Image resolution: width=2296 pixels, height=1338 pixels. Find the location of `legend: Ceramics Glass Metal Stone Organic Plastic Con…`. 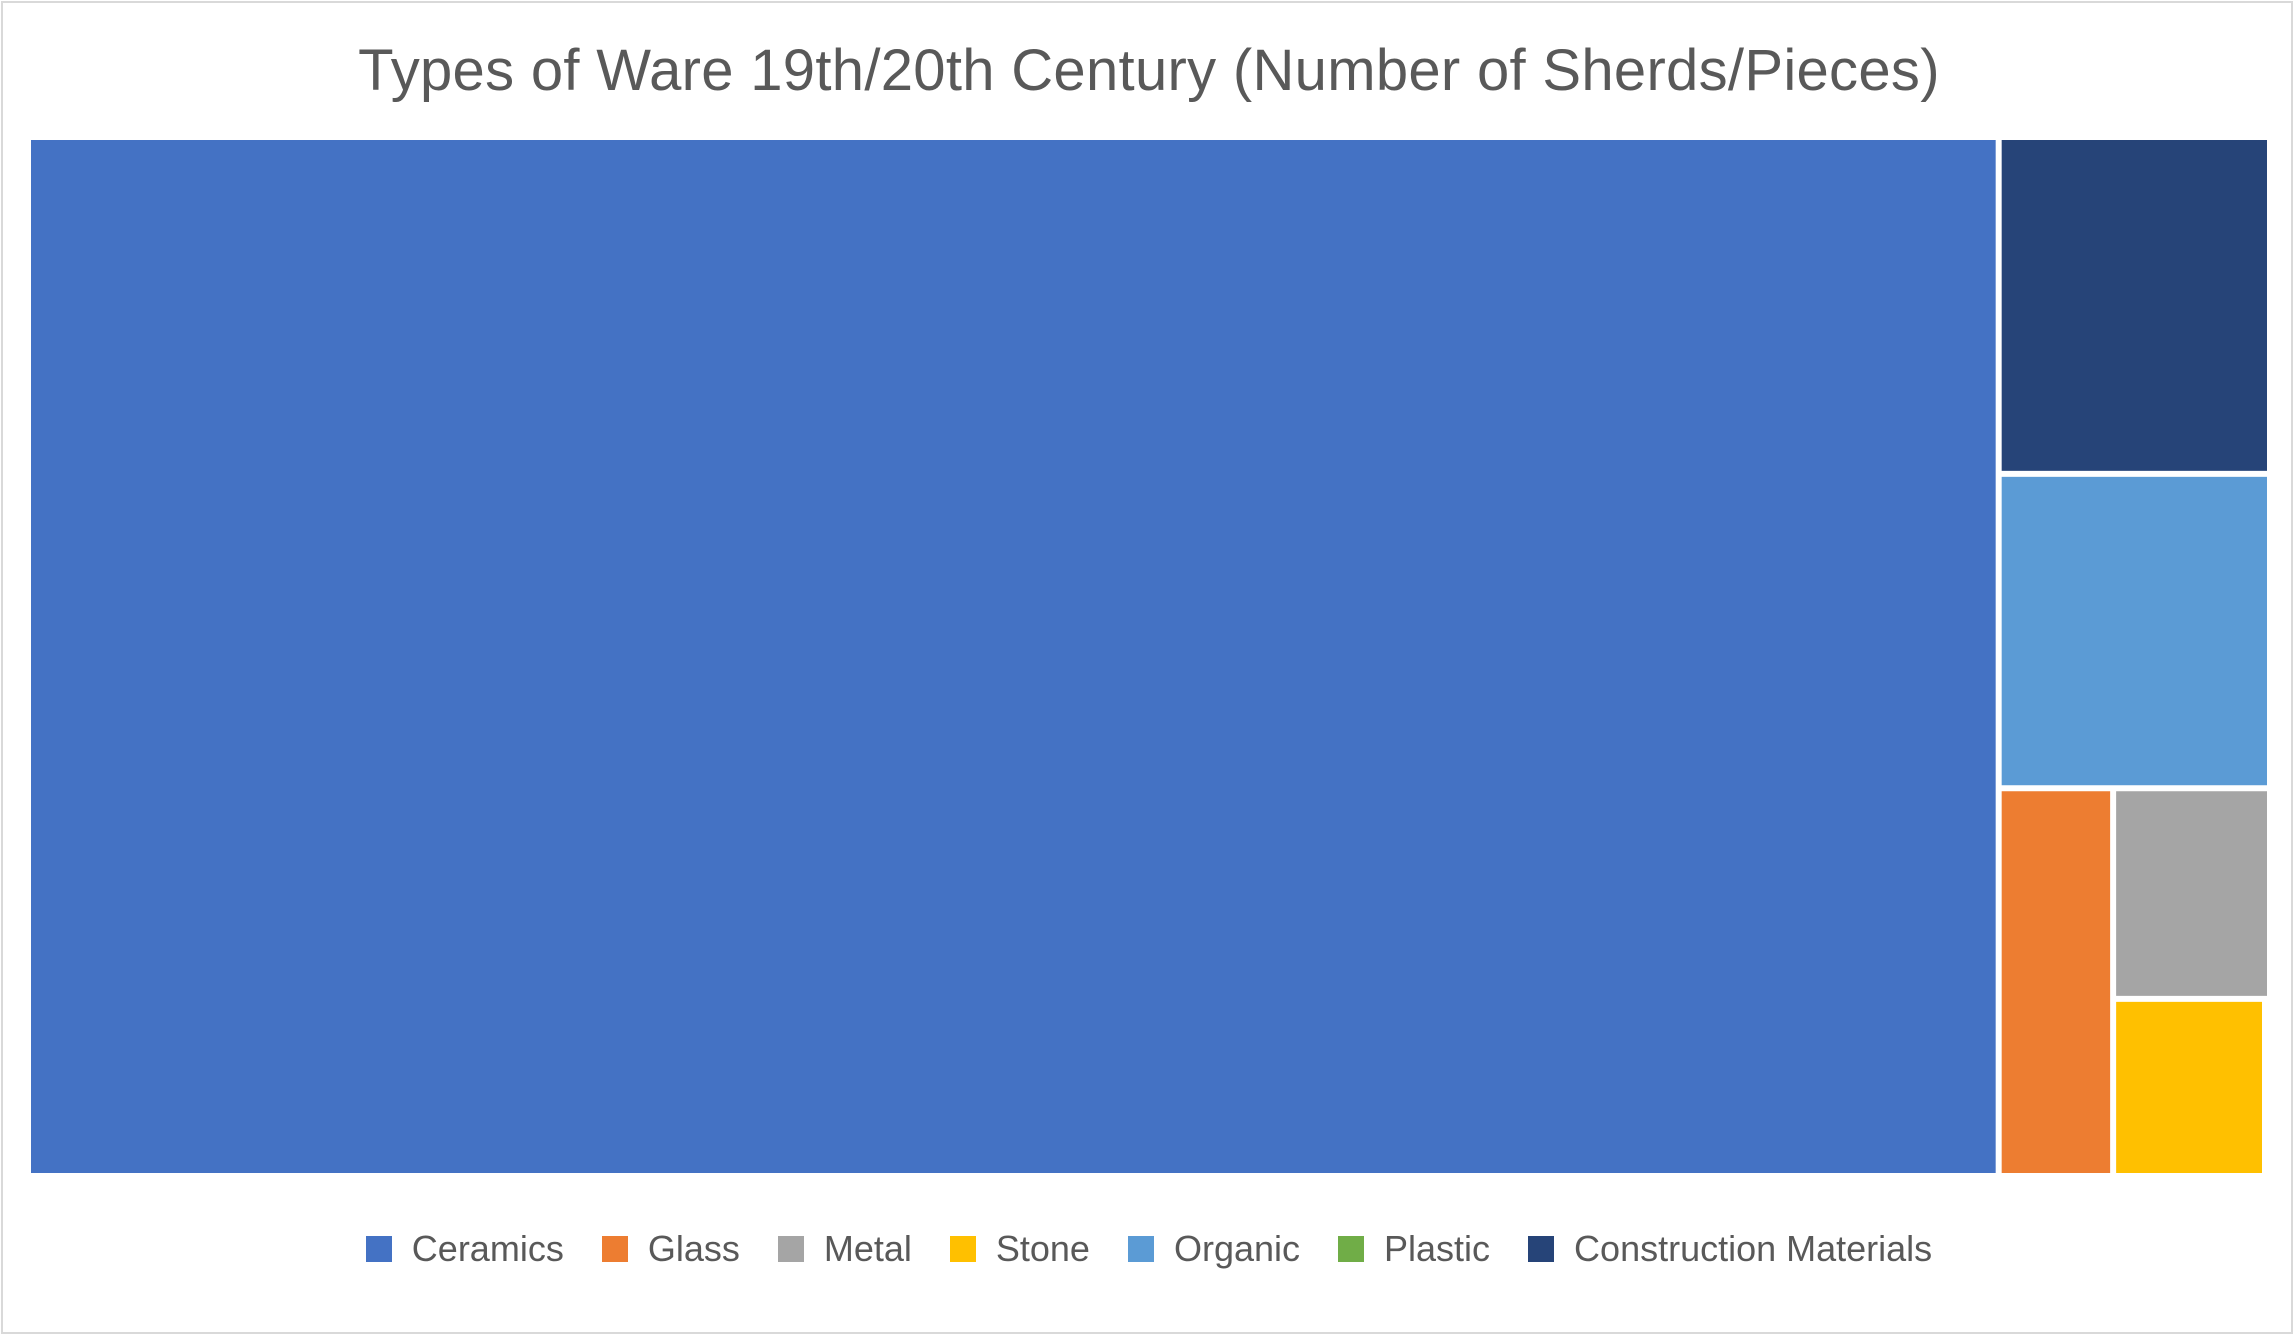

legend: Ceramics Glass Metal Stone Organic Plastic Con… is located at coordinates (1149, 1249).